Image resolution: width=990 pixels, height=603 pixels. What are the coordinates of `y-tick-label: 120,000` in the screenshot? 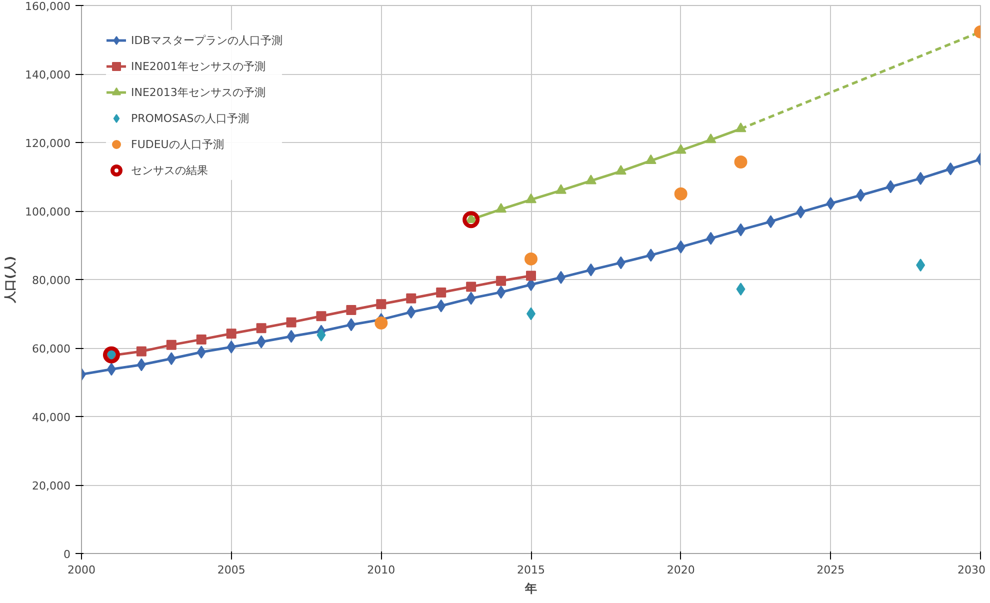 It's located at (48, 143).